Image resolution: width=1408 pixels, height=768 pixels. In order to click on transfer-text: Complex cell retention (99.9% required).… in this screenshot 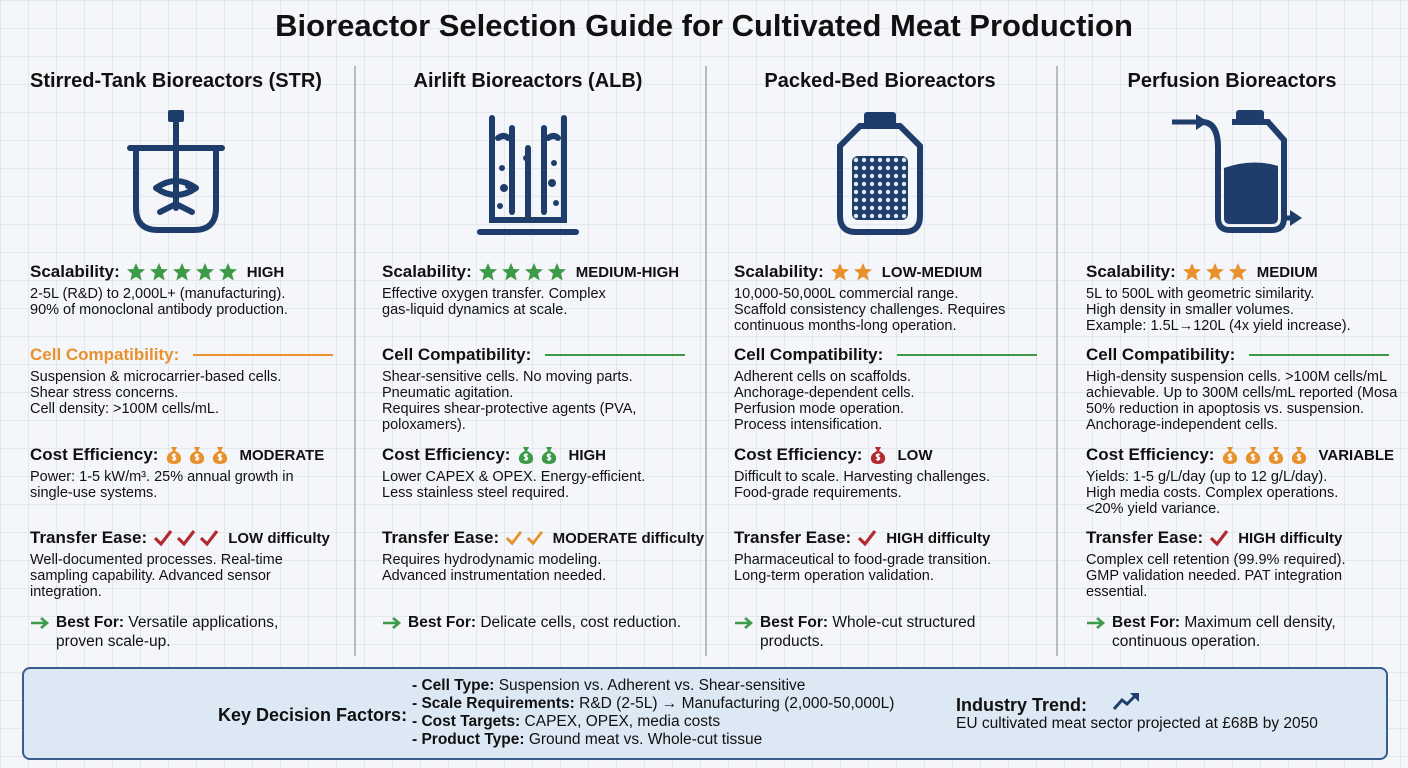, I will do `click(1247, 576)`.